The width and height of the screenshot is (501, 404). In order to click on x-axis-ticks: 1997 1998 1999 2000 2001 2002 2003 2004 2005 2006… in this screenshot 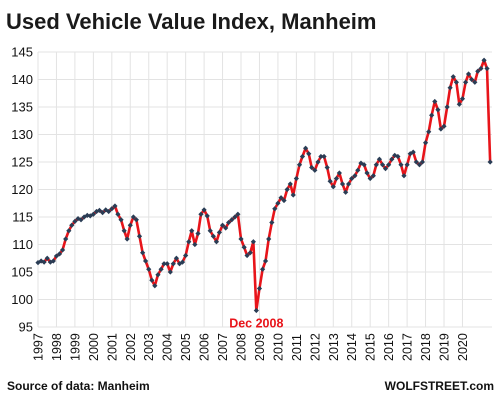, I will do `click(251, 347)`.